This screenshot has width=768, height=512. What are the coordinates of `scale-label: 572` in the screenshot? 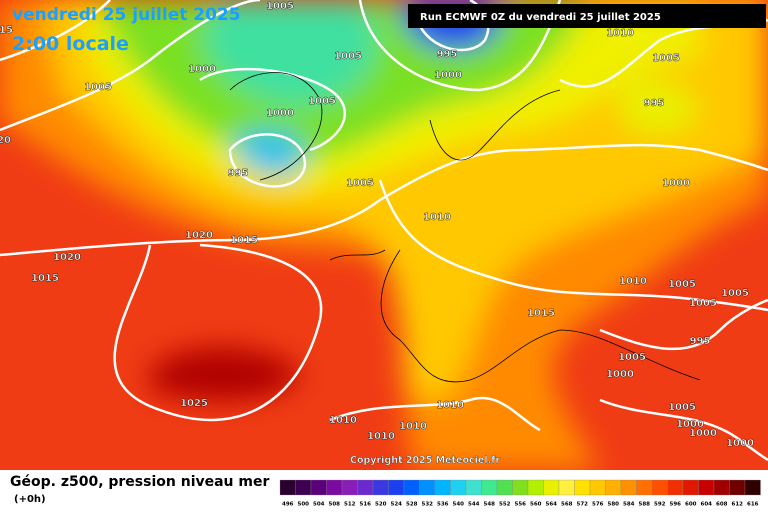 It's located at (583, 505).